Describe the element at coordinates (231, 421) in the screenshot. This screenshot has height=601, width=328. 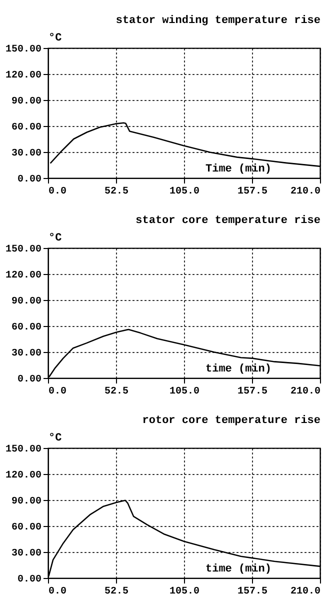
I see `chart-title: rotor core temperature rise` at that location.